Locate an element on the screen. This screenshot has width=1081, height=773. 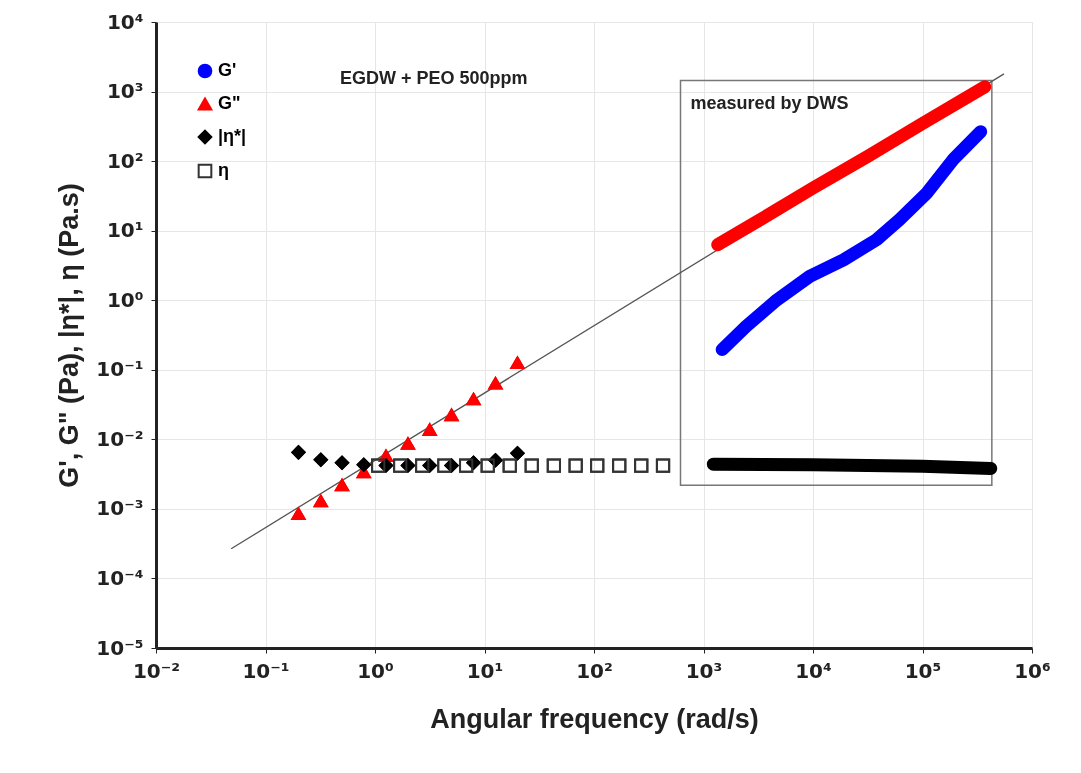
y-tick-label: 10³ is located at coordinates (125, 91).